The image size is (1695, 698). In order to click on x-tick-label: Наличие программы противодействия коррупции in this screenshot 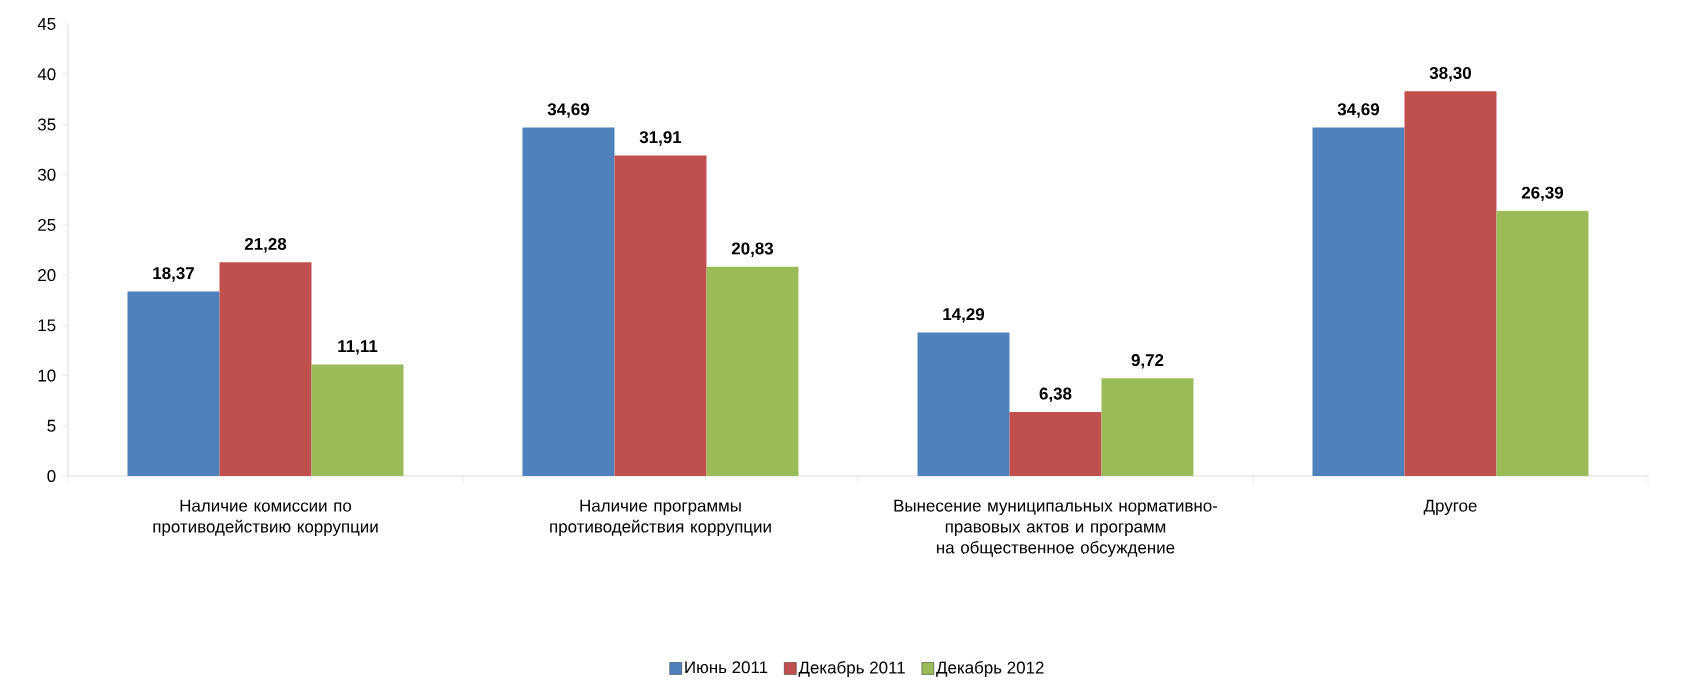, I will do `click(660, 517)`.